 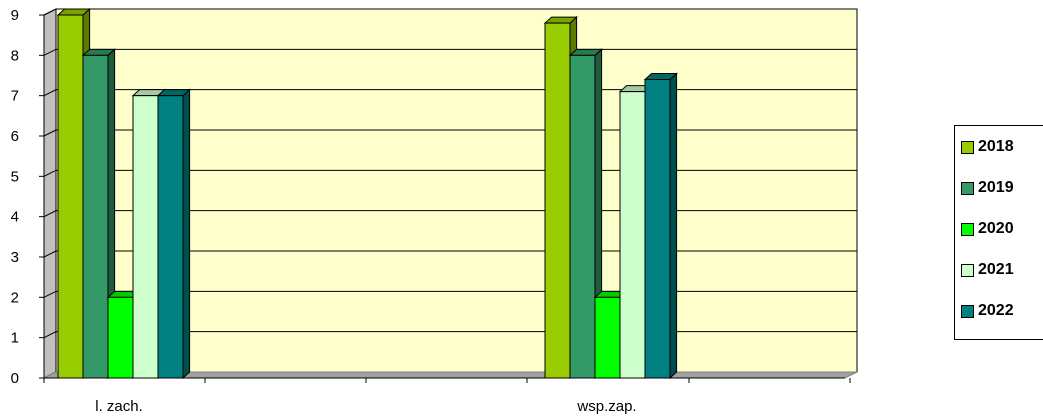 What do you see at coordinates (50, 193) in the screenshot?
I see `plot-side-wall` at bounding box center [50, 193].